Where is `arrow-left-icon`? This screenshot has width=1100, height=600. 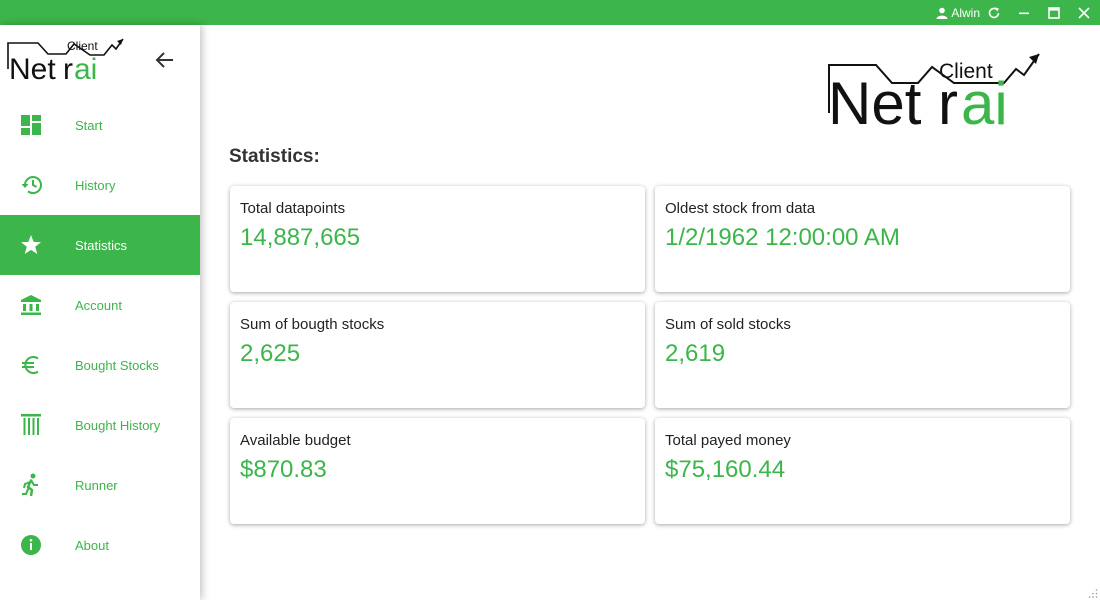 arrow-left-icon is located at coordinates (164, 60).